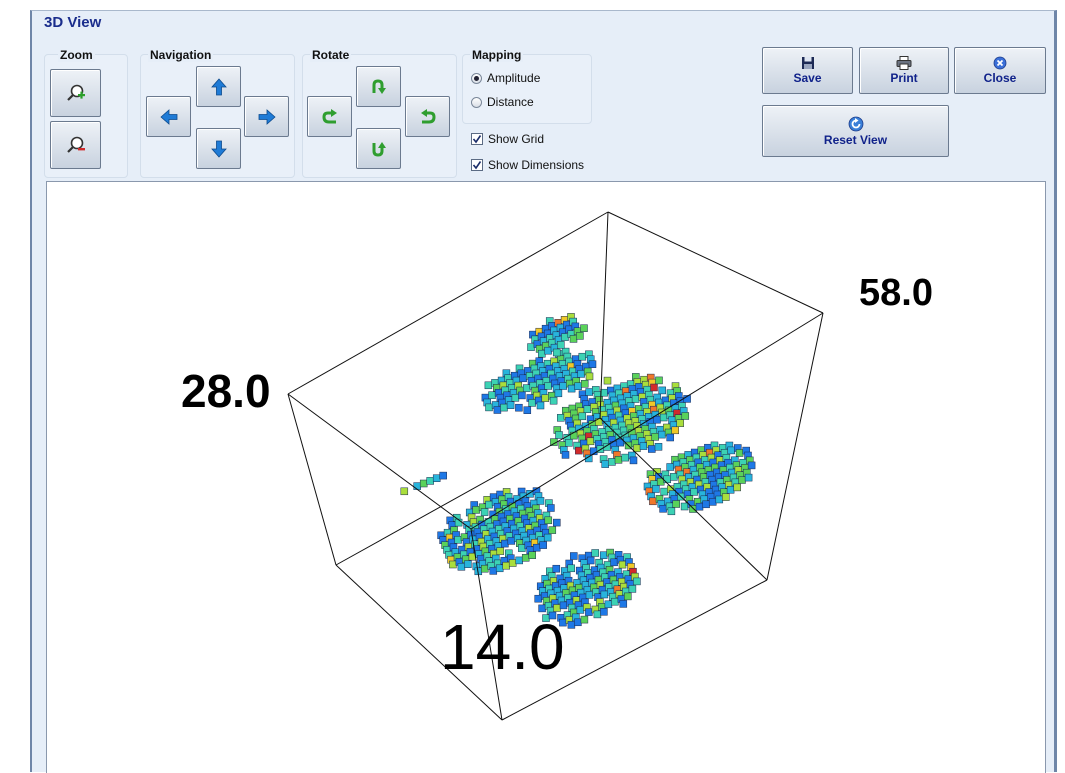  I want to click on show-dimensions-option: Show Dimensions, so click(527, 165).